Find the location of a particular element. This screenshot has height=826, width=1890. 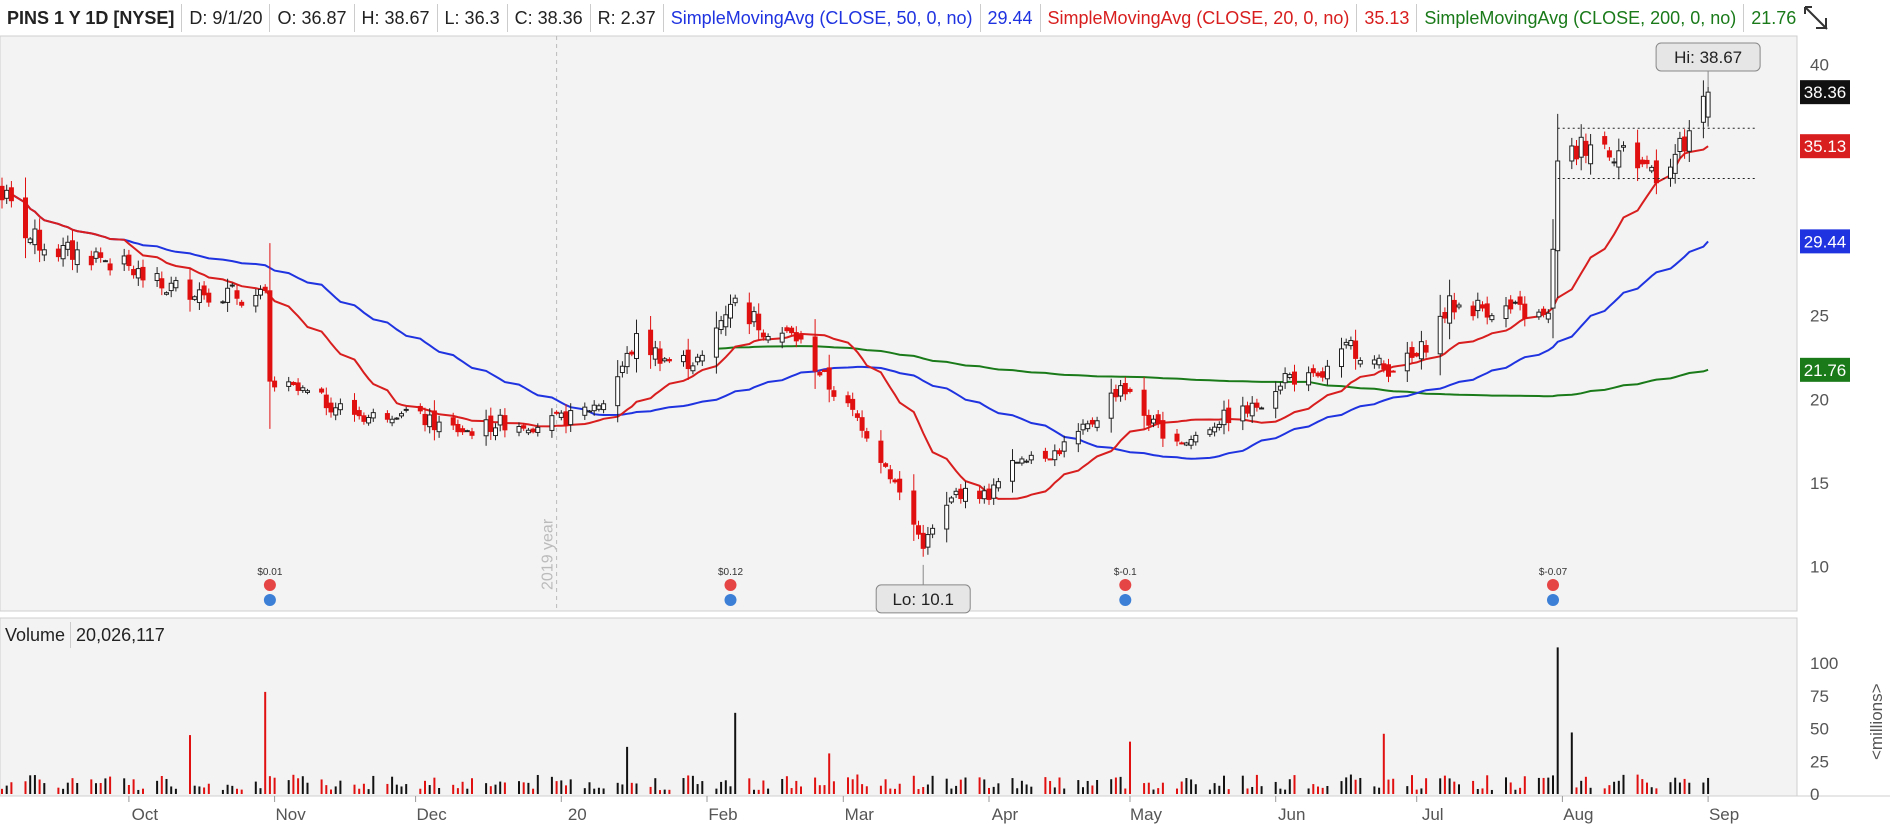

crosshair-toggle-icon is located at coordinates (1816, 18).